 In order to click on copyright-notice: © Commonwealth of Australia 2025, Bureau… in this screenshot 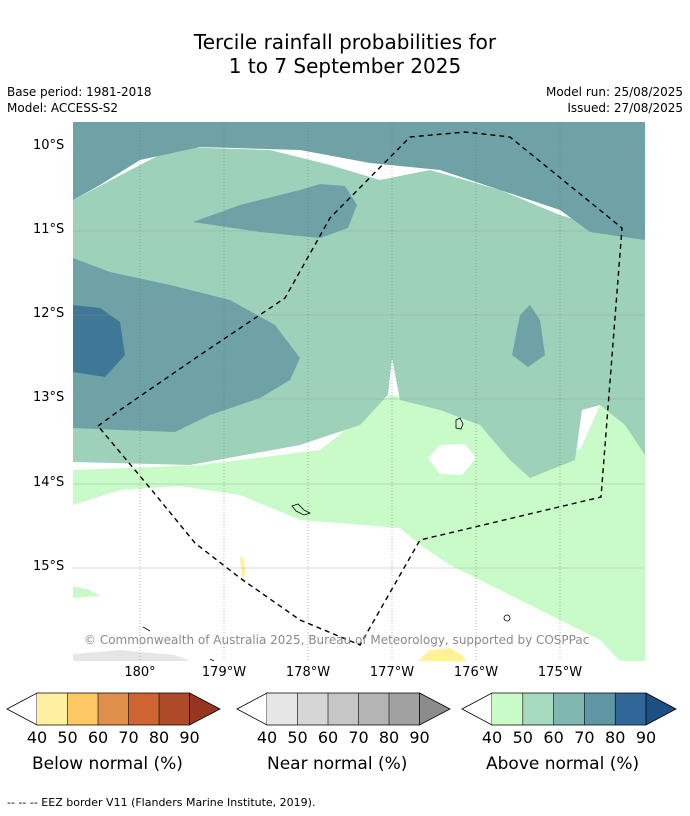, I will do `click(337, 640)`.